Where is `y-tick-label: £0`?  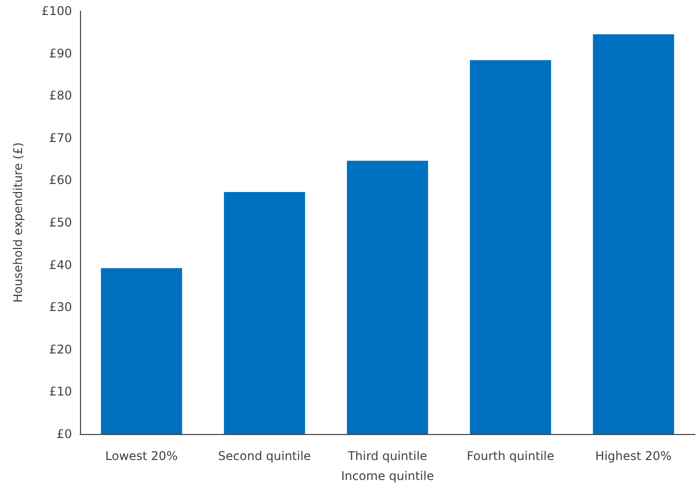
y-tick-label: £0 is located at coordinates (64, 434).